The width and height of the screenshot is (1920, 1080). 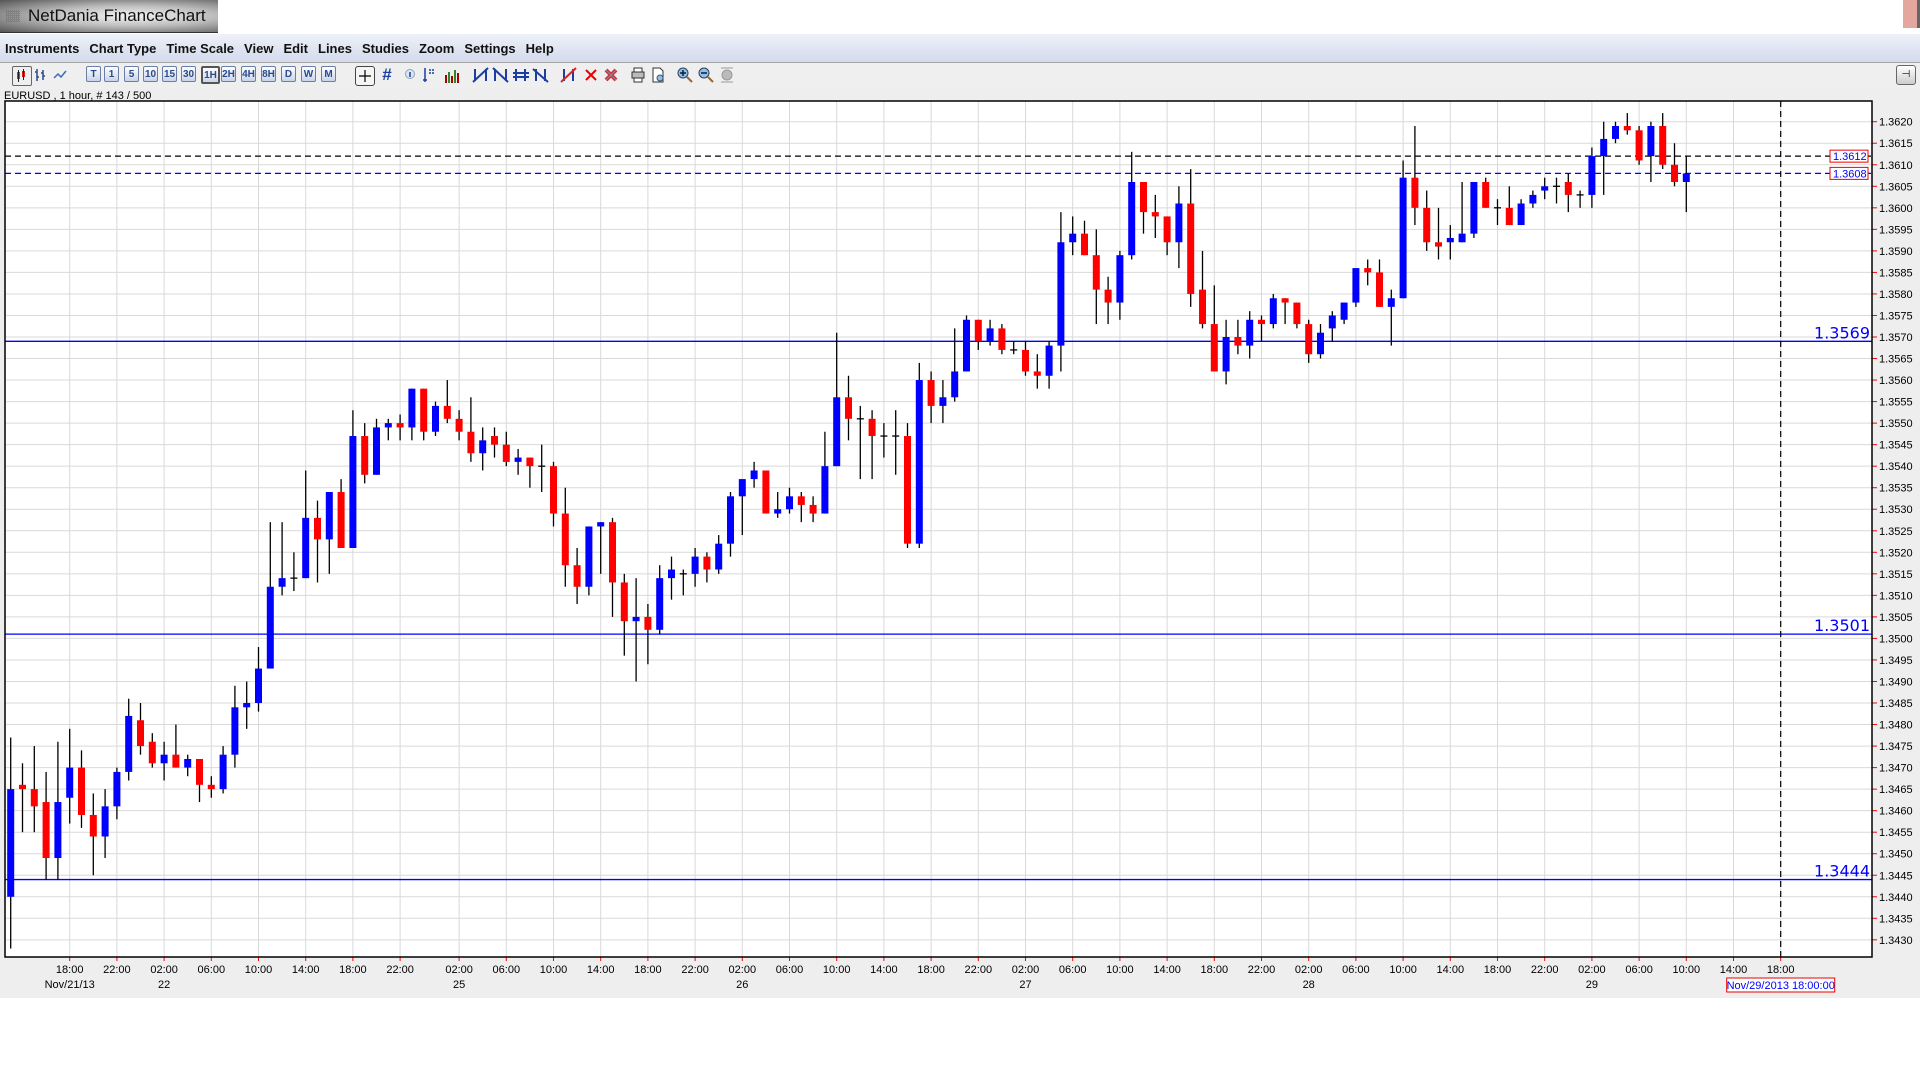 What do you see at coordinates (1896, 898) in the screenshot?
I see `y-tick-label: 1.3440` at bounding box center [1896, 898].